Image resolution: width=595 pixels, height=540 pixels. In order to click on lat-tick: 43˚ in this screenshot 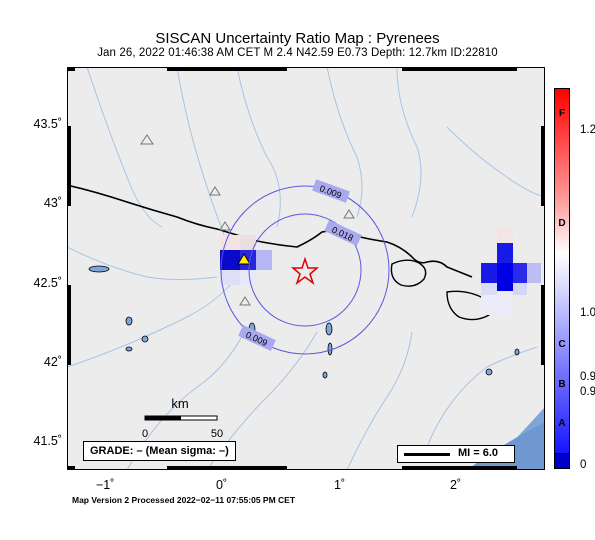, I will do `click(52, 203)`.